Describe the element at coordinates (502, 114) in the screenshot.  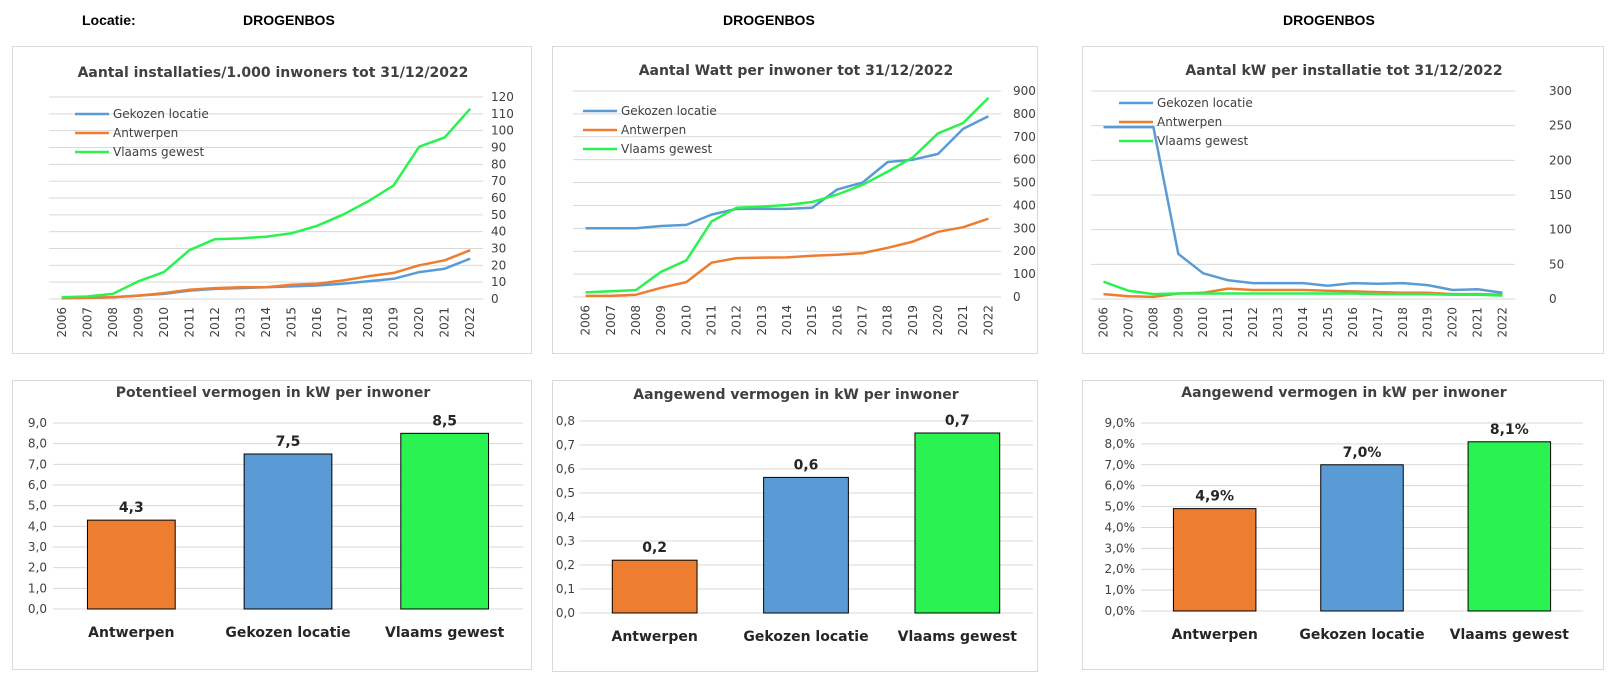
I see `y-tick-label: 110` at that location.